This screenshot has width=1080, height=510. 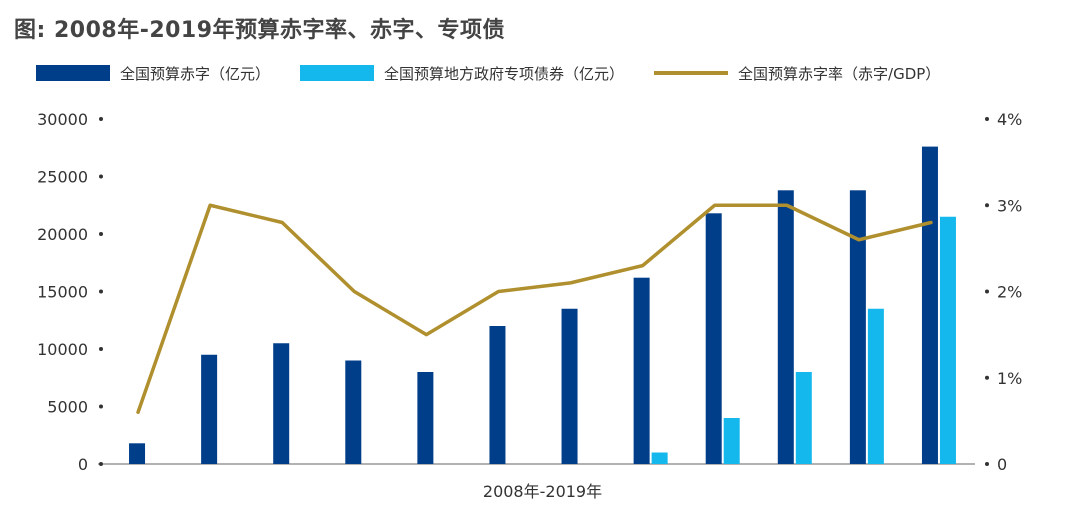 I want to click on legend-item-deficit: 全国预算赤字（亿元）, so click(x=153, y=73).